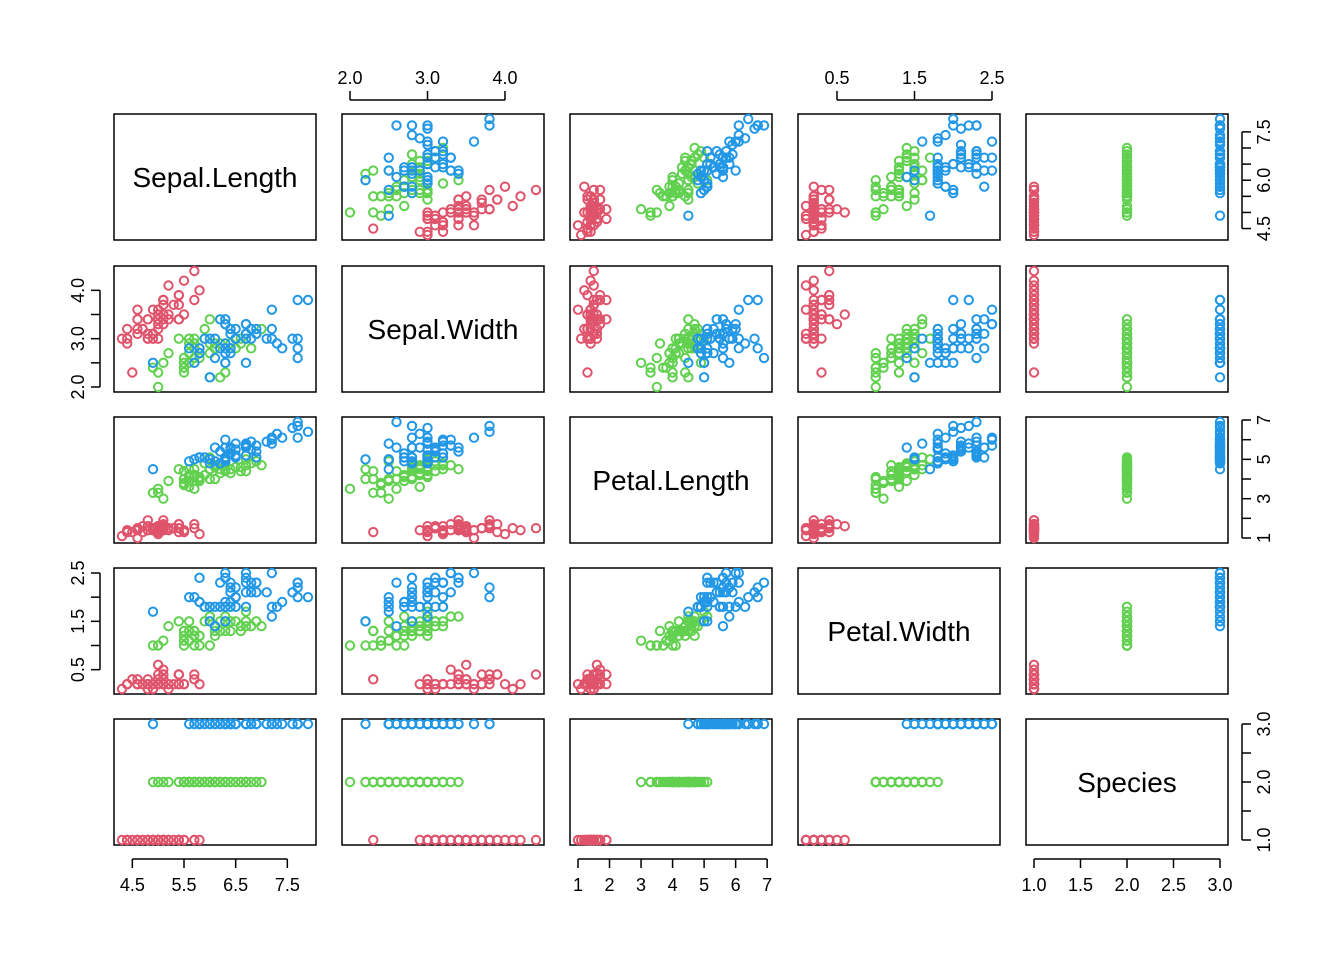  Describe the element at coordinates (215, 631) in the screenshot. I see `panel-r3-c0` at that location.